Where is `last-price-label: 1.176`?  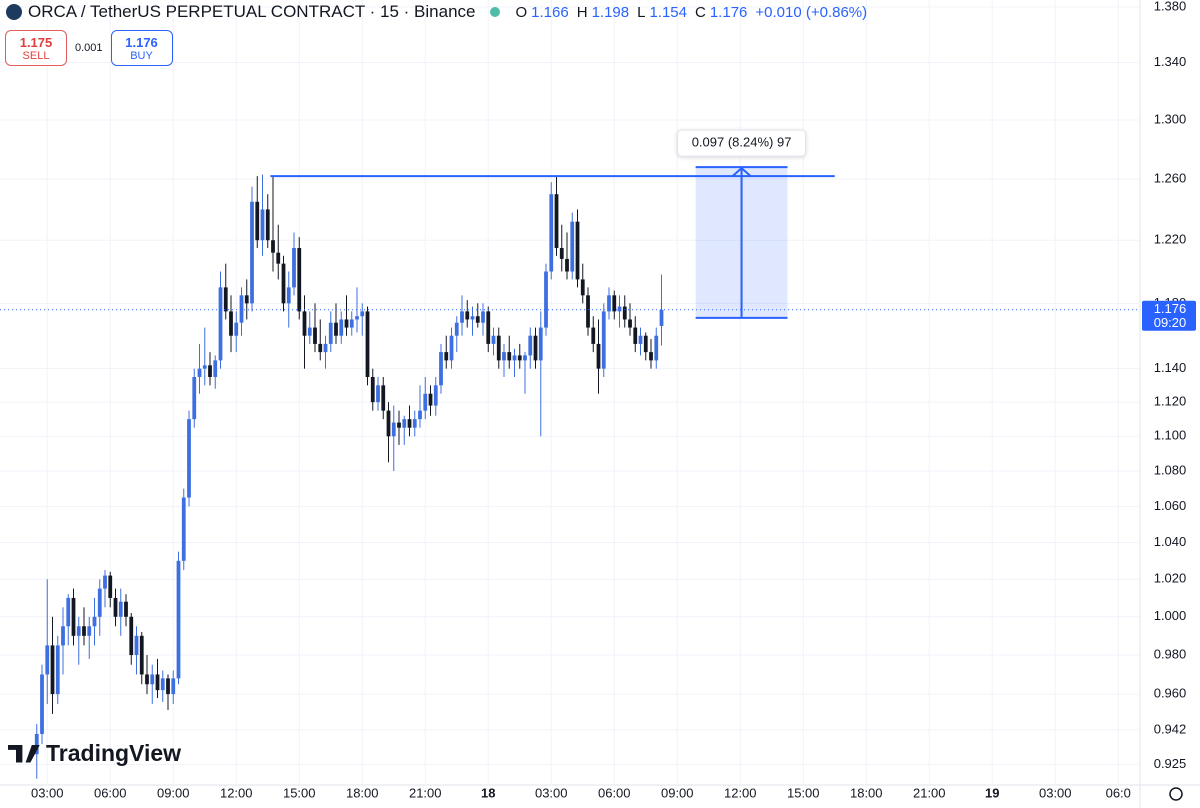 last-price-label: 1.176 is located at coordinates (1170, 308).